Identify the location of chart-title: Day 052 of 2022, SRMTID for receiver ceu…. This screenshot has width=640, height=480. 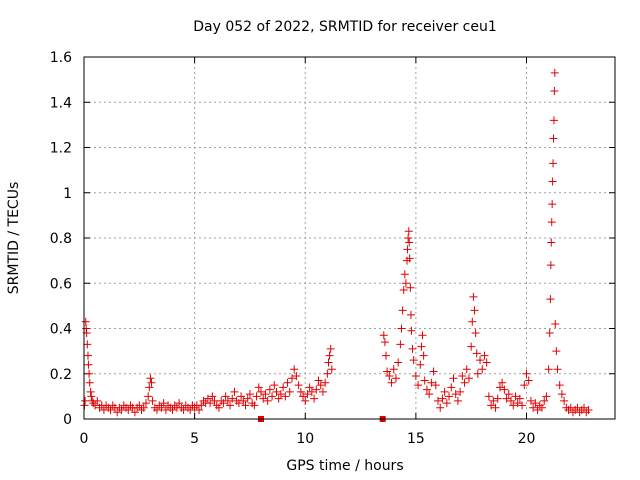
(345, 27).